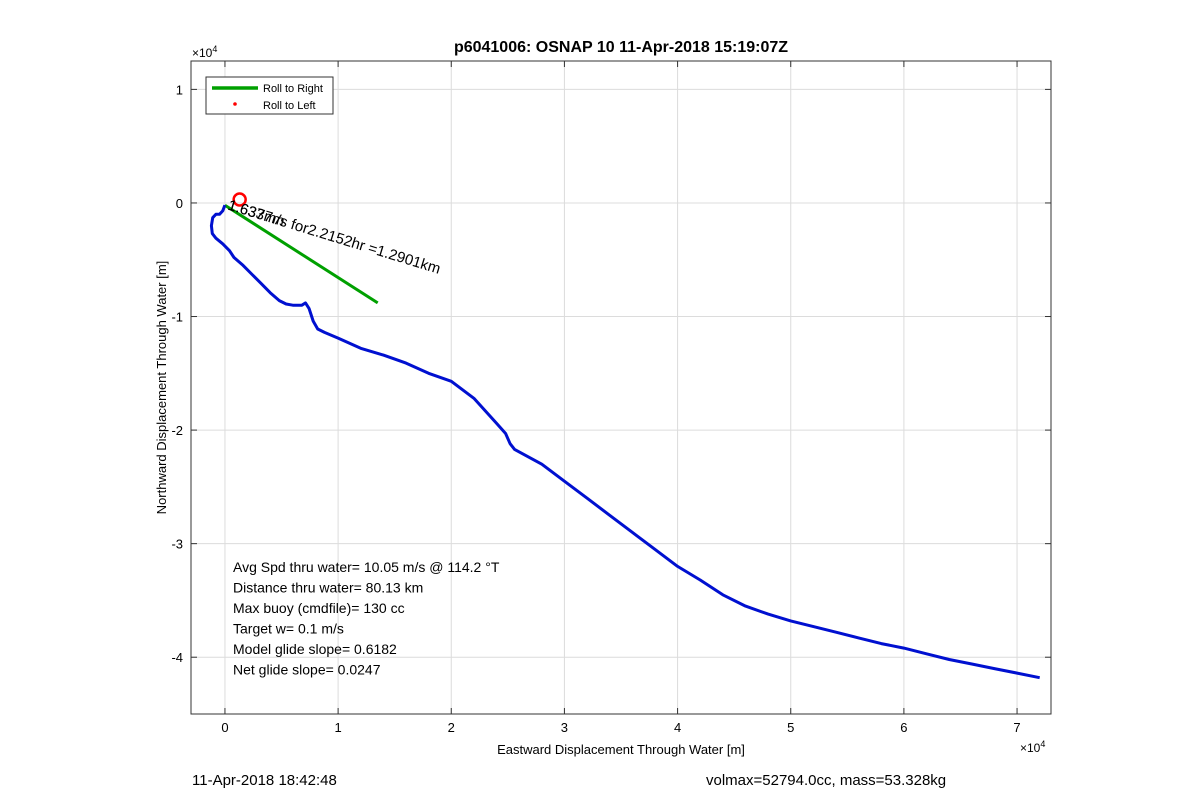 The height and width of the screenshot is (804, 1200). Describe the element at coordinates (288, 629) in the screenshot. I see `stats-line-3: Target w= 0.1 m/s` at that location.